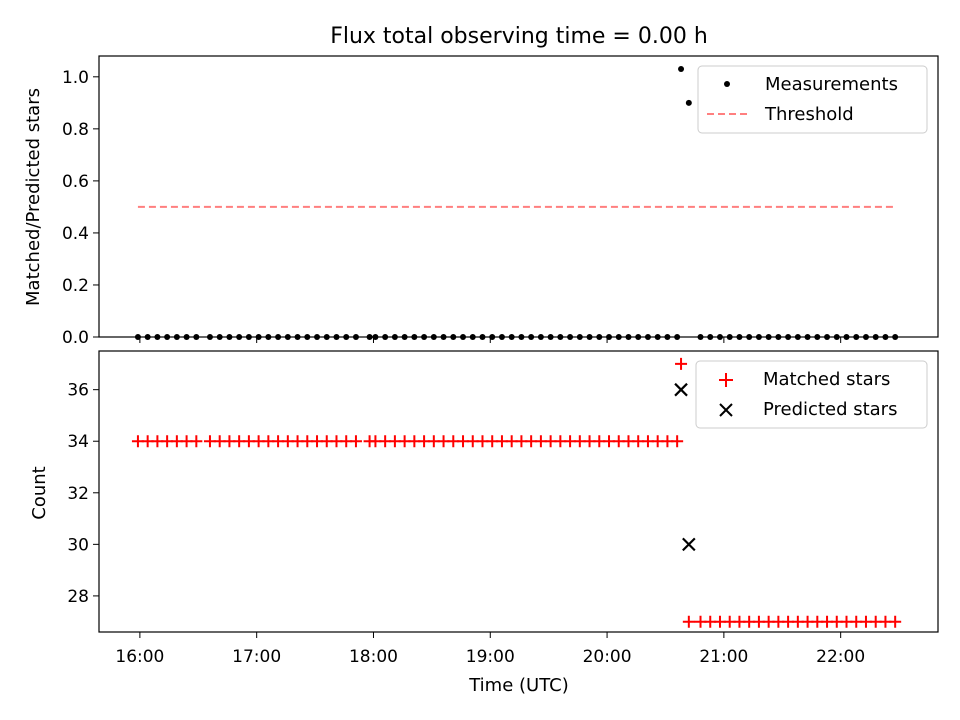 This screenshot has width=960, height=720. Describe the element at coordinates (519, 36) in the screenshot. I see `chart-title: Flux total observing time = 0.00 h` at that location.